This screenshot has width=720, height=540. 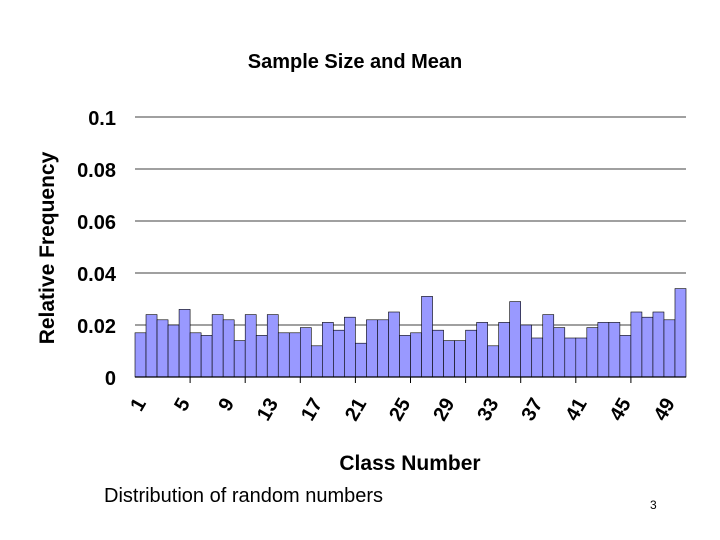 I want to click on y-tick-labels: 0 0.02 0.04 0.06 0.08 0.1, so click(x=97, y=249).